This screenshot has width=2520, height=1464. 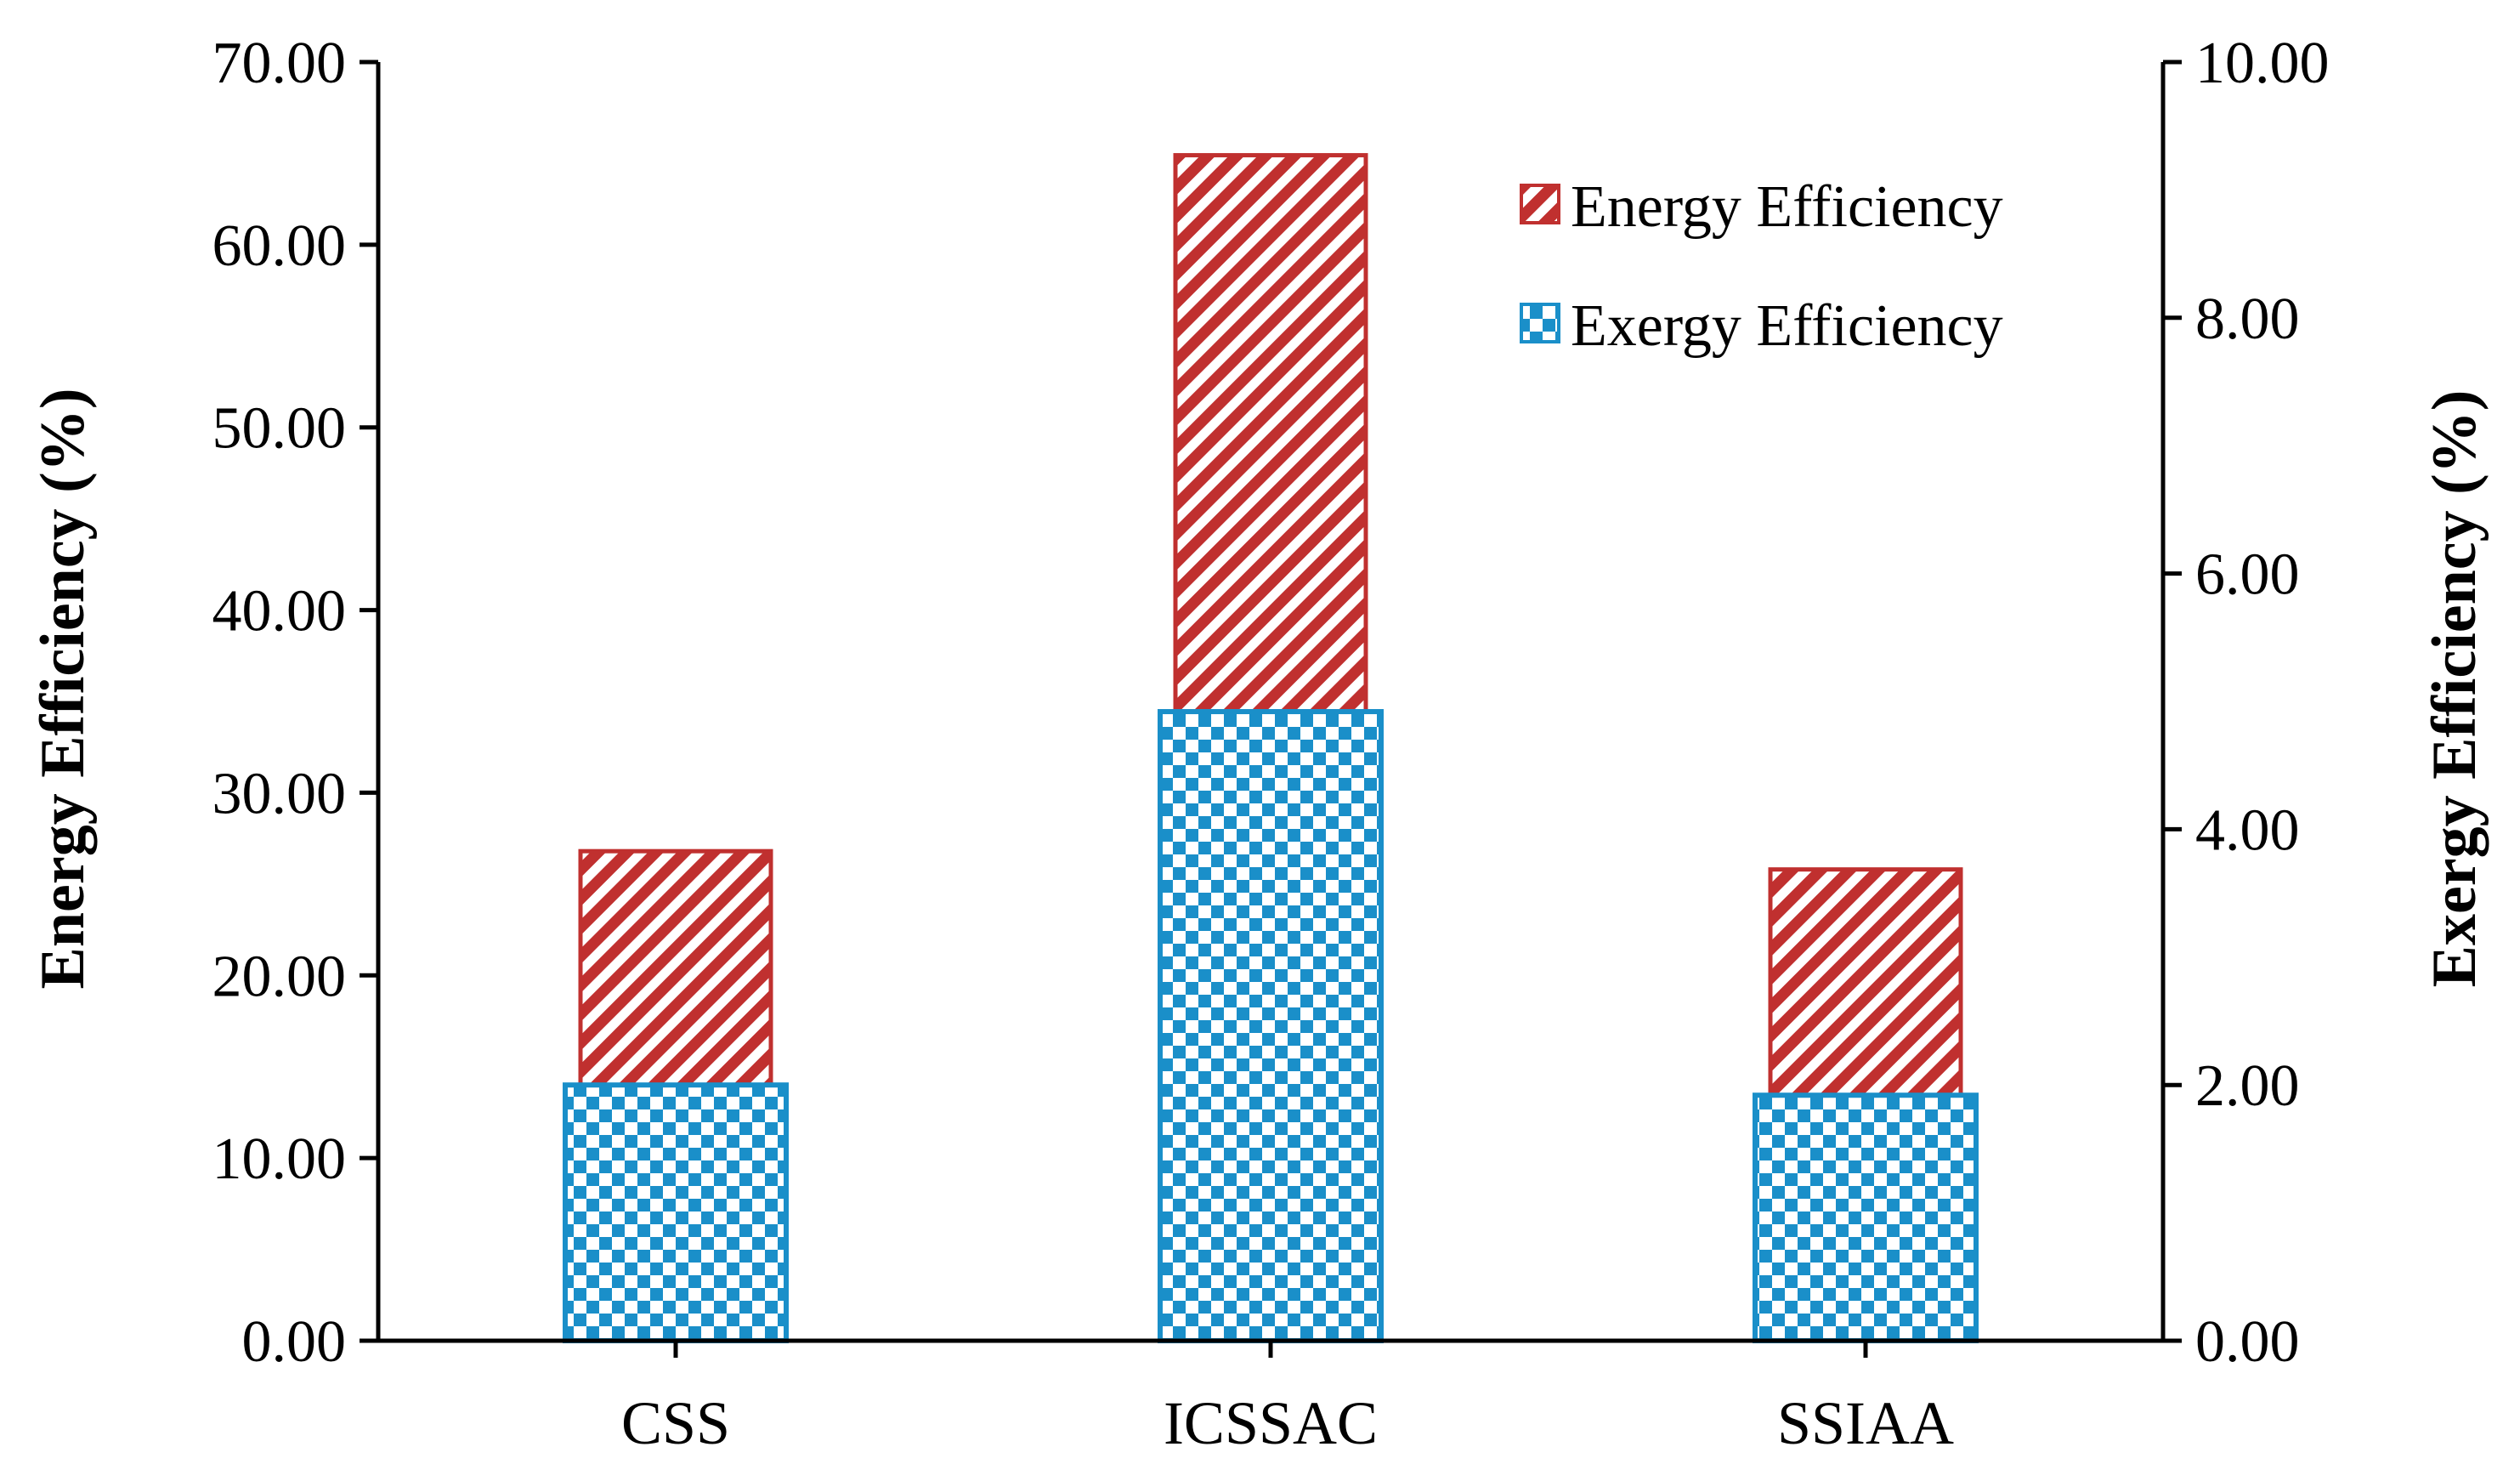 I want to click on left-tick-label: 20.00, so click(x=279, y=976).